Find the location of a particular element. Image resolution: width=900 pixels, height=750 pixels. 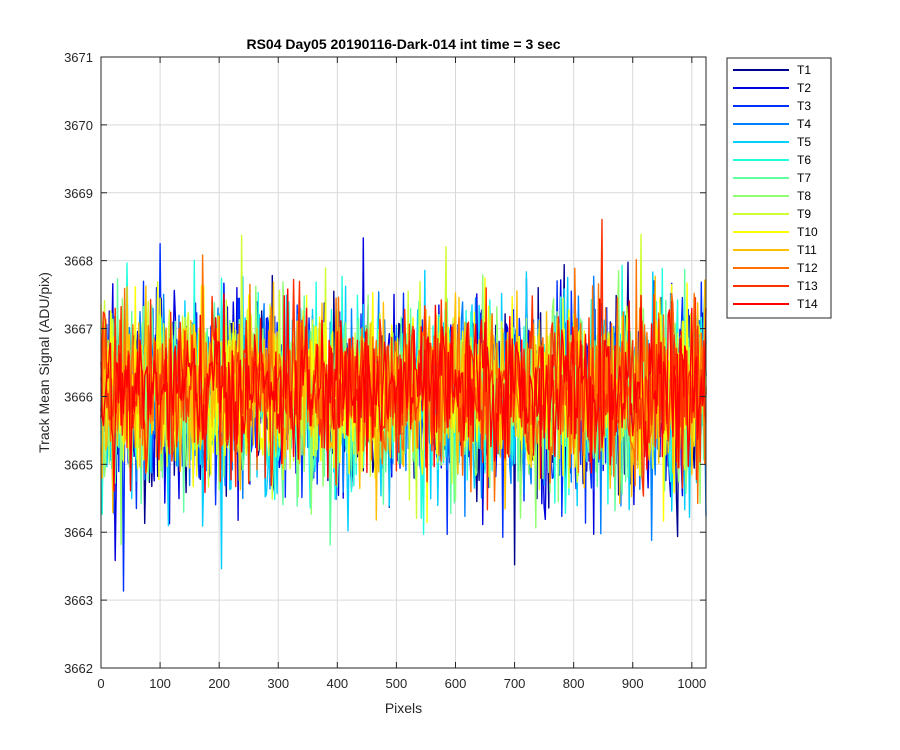

x-tick-label: 500 is located at coordinates (397, 683).